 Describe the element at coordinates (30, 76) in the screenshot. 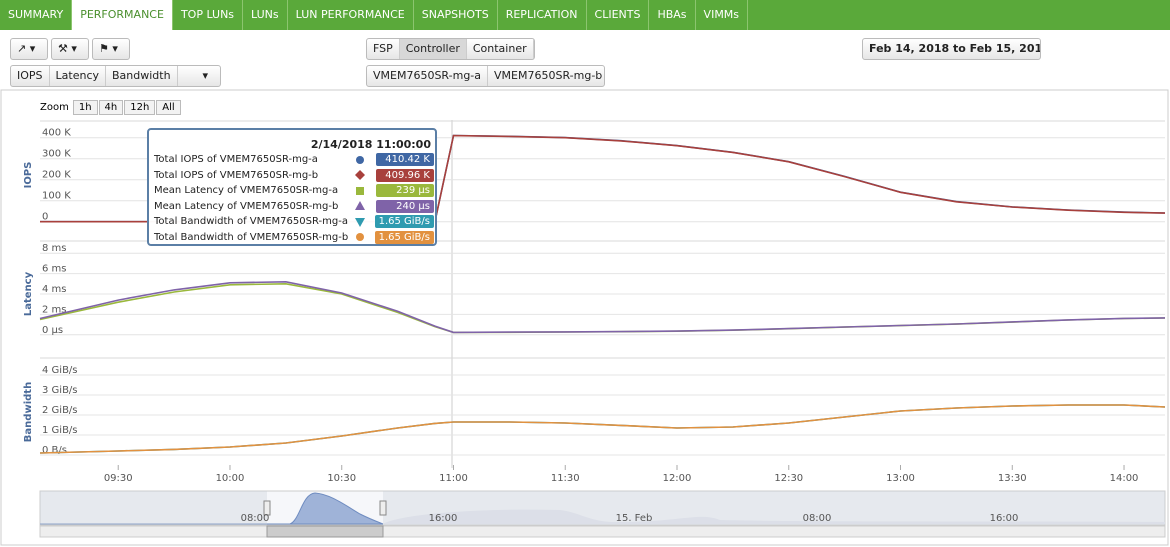

I see `toggle-button: IOPS` at that location.